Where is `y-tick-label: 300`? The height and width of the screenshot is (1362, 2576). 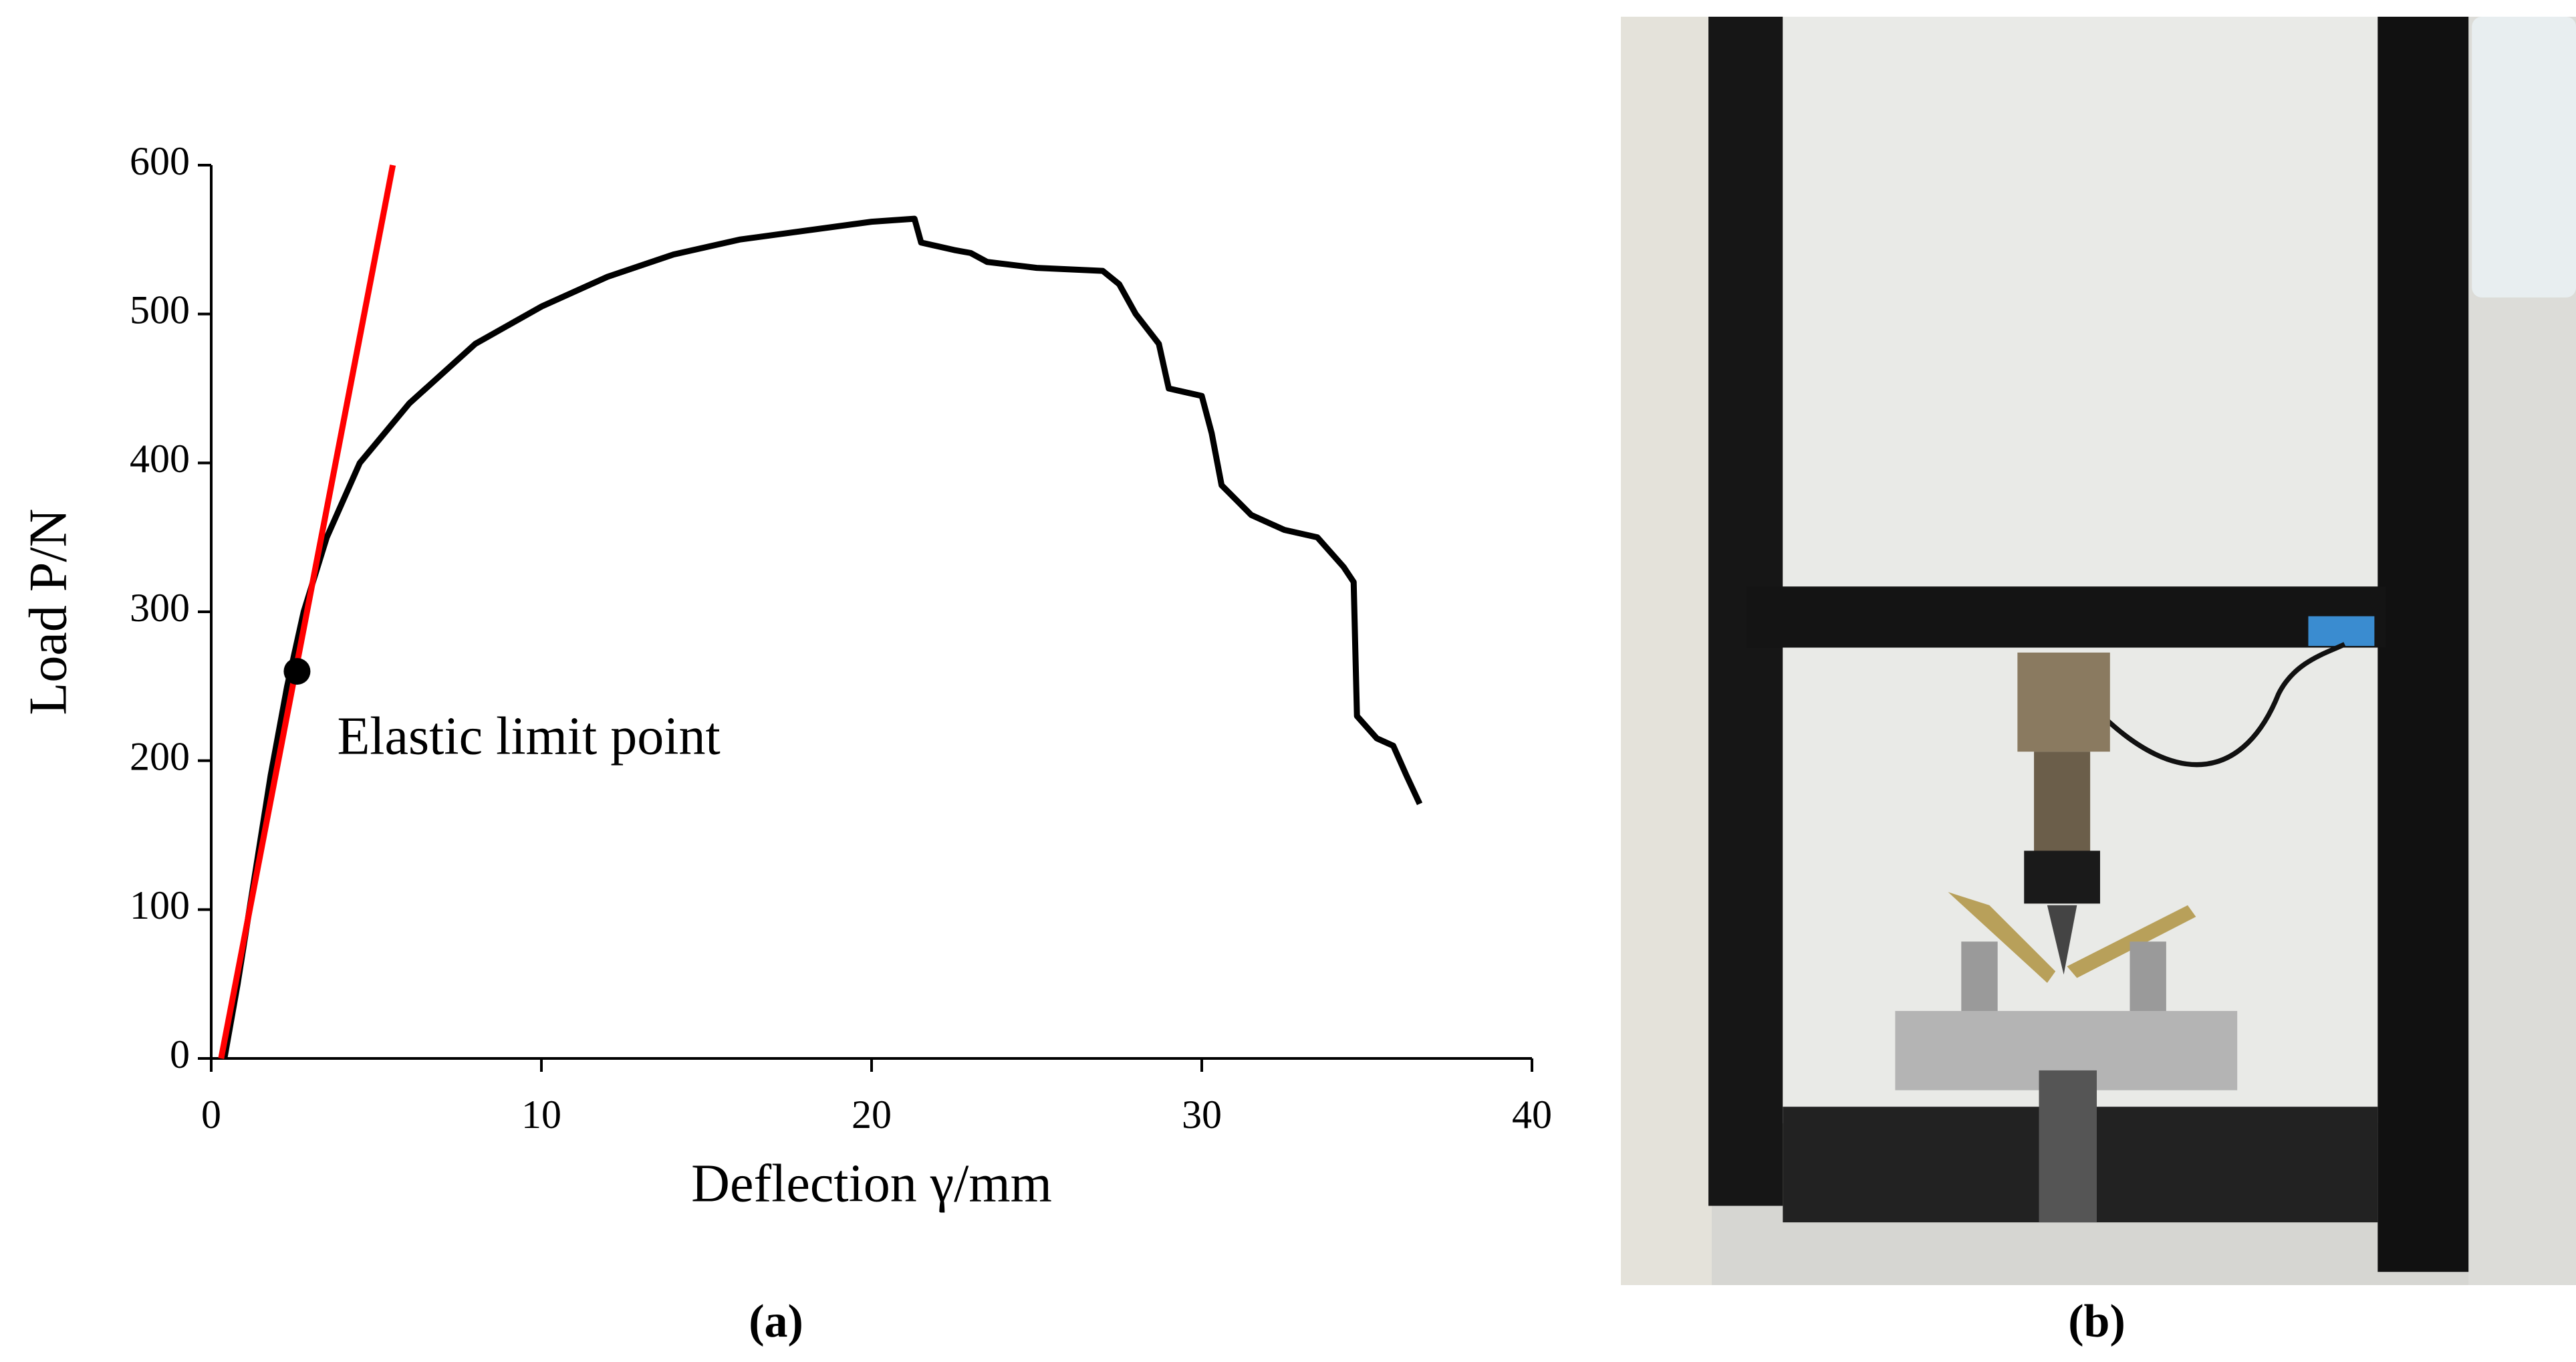 y-tick-label: 300 is located at coordinates (160, 608).